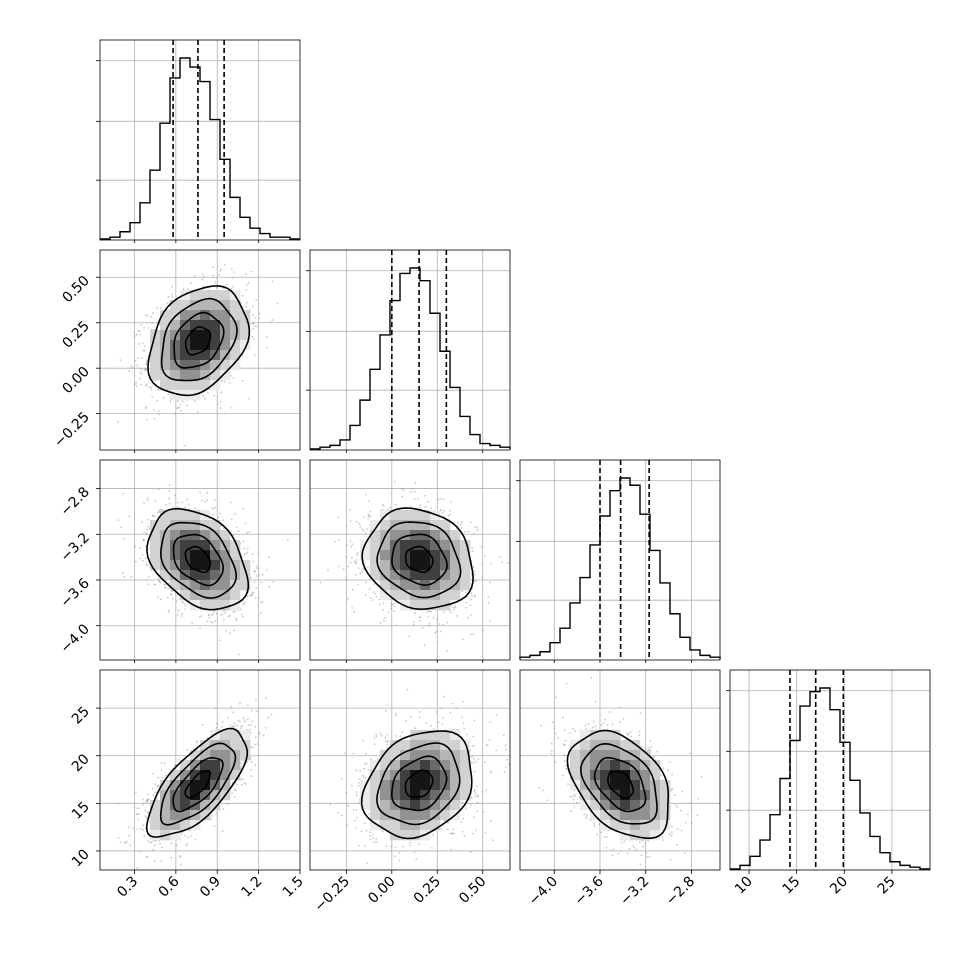  What do you see at coordinates (744, 886) in the screenshot?
I see `x-tick-label: 10` at bounding box center [744, 886].